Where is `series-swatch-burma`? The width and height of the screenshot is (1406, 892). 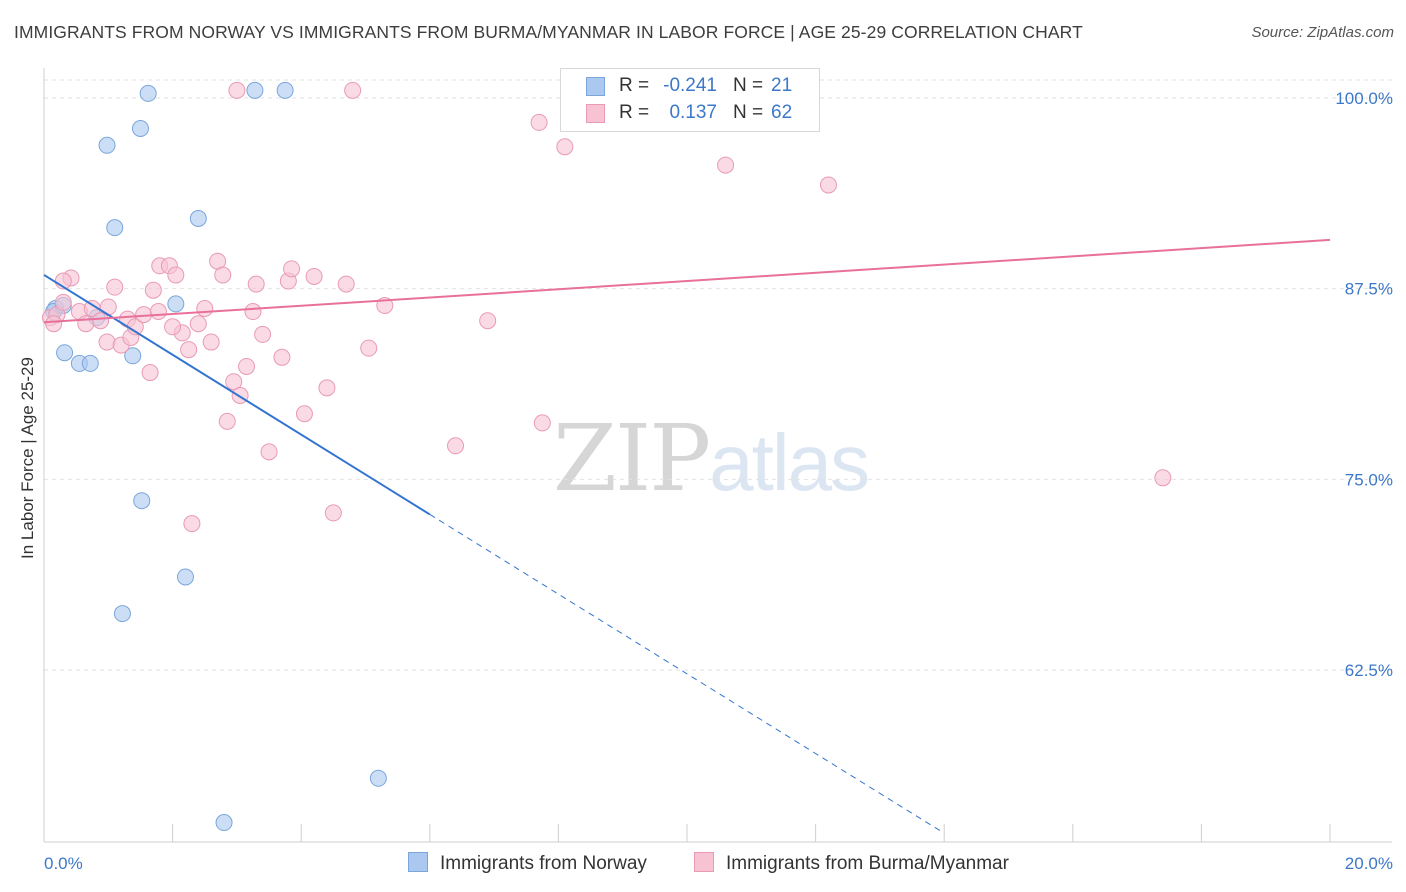 series-swatch-burma is located at coordinates (704, 862).